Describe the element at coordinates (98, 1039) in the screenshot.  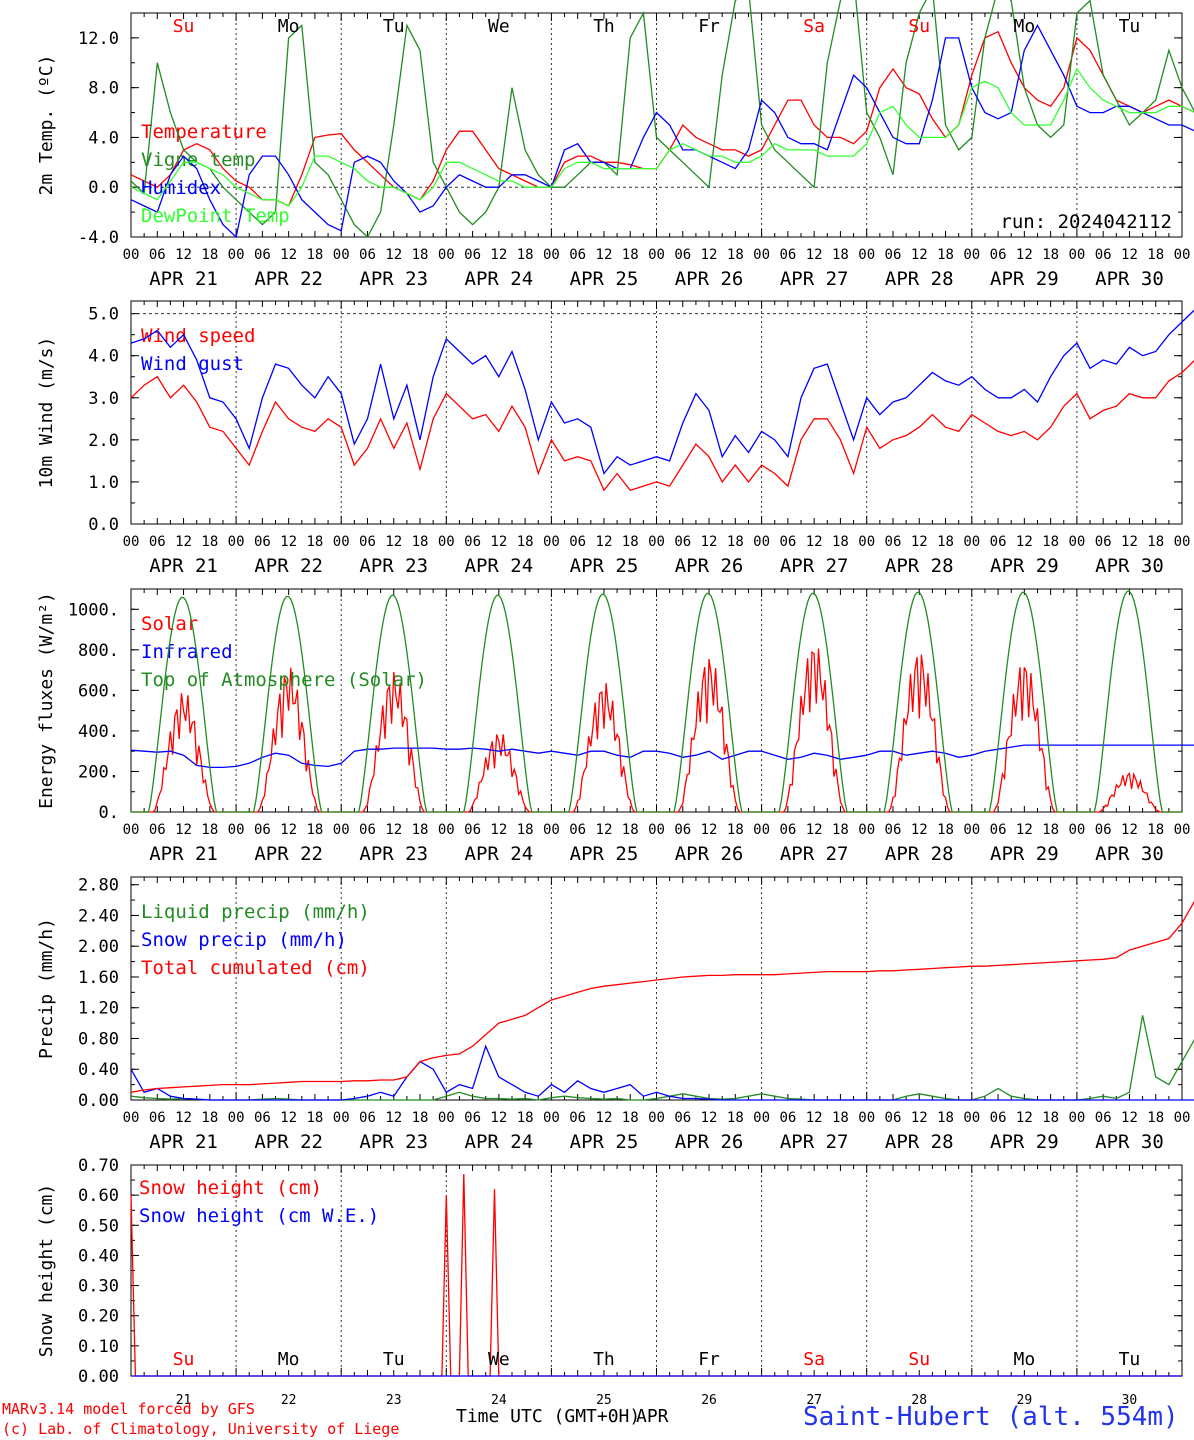
I see `y-tick-label: 0.80` at that location.